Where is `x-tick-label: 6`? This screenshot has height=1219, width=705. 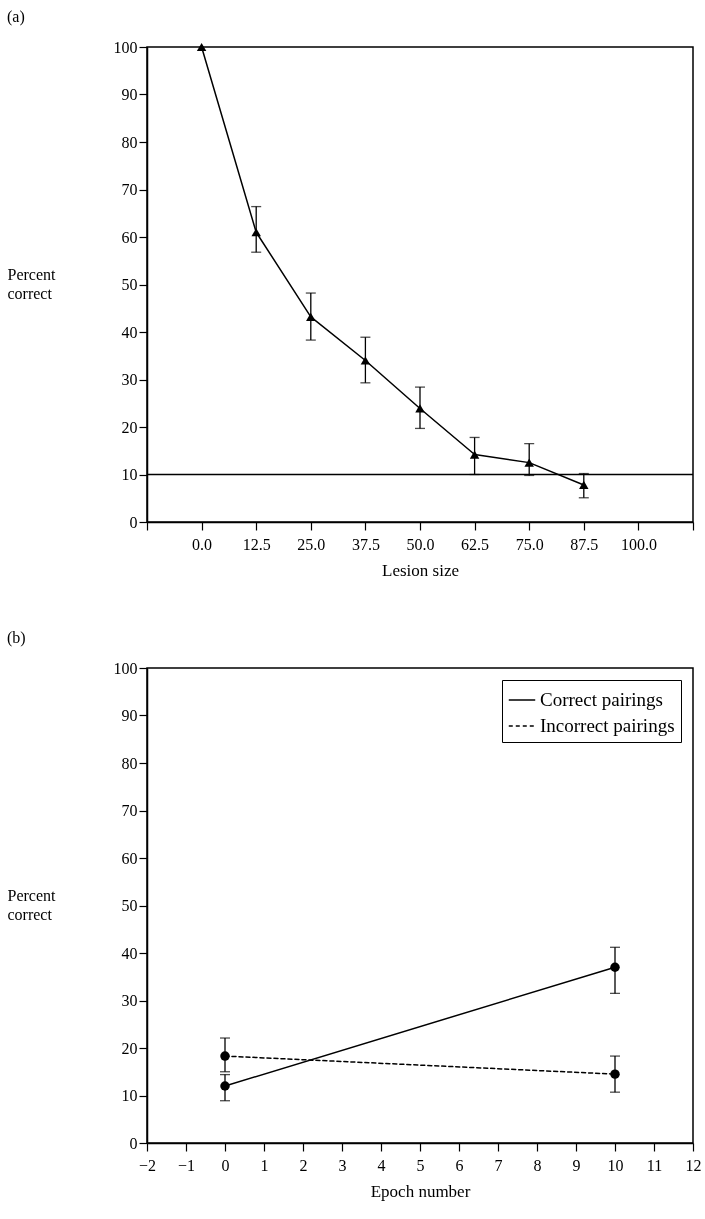
x-tick-label: 6 is located at coordinates (459, 1165).